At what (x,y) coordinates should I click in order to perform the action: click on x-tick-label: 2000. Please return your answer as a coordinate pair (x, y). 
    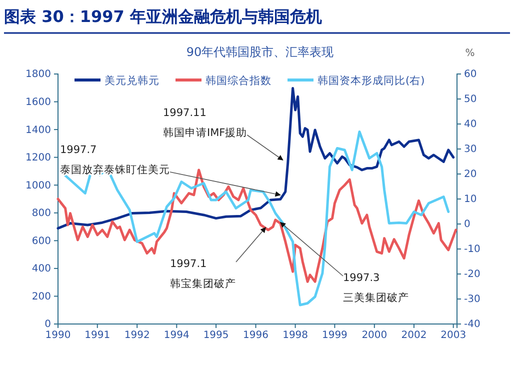
    Looking at the image, I should click on (375, 336).